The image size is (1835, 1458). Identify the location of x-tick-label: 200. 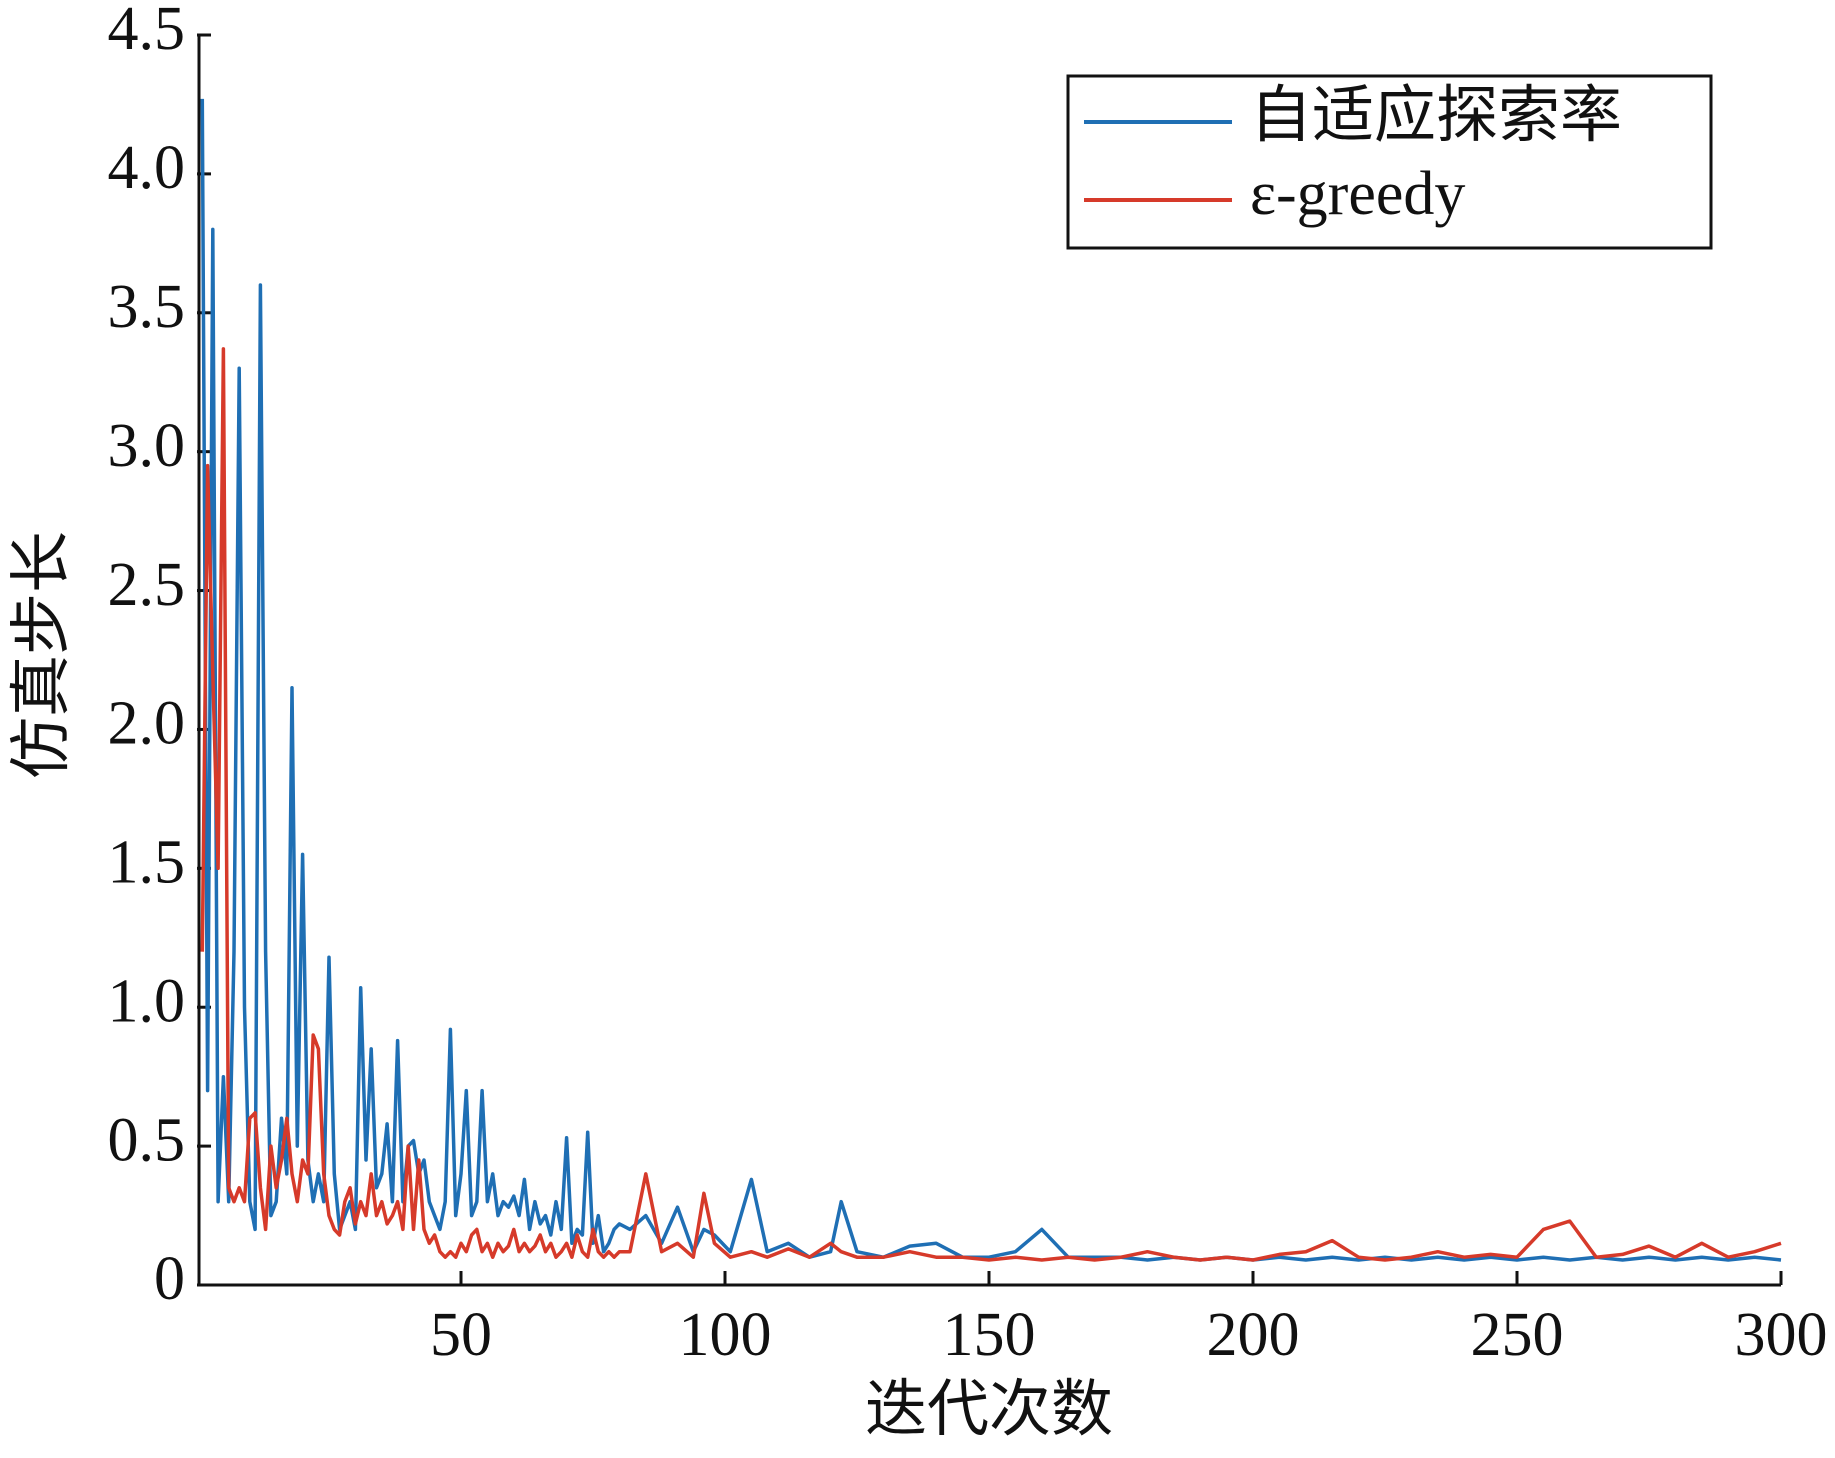
(1253, 1335).